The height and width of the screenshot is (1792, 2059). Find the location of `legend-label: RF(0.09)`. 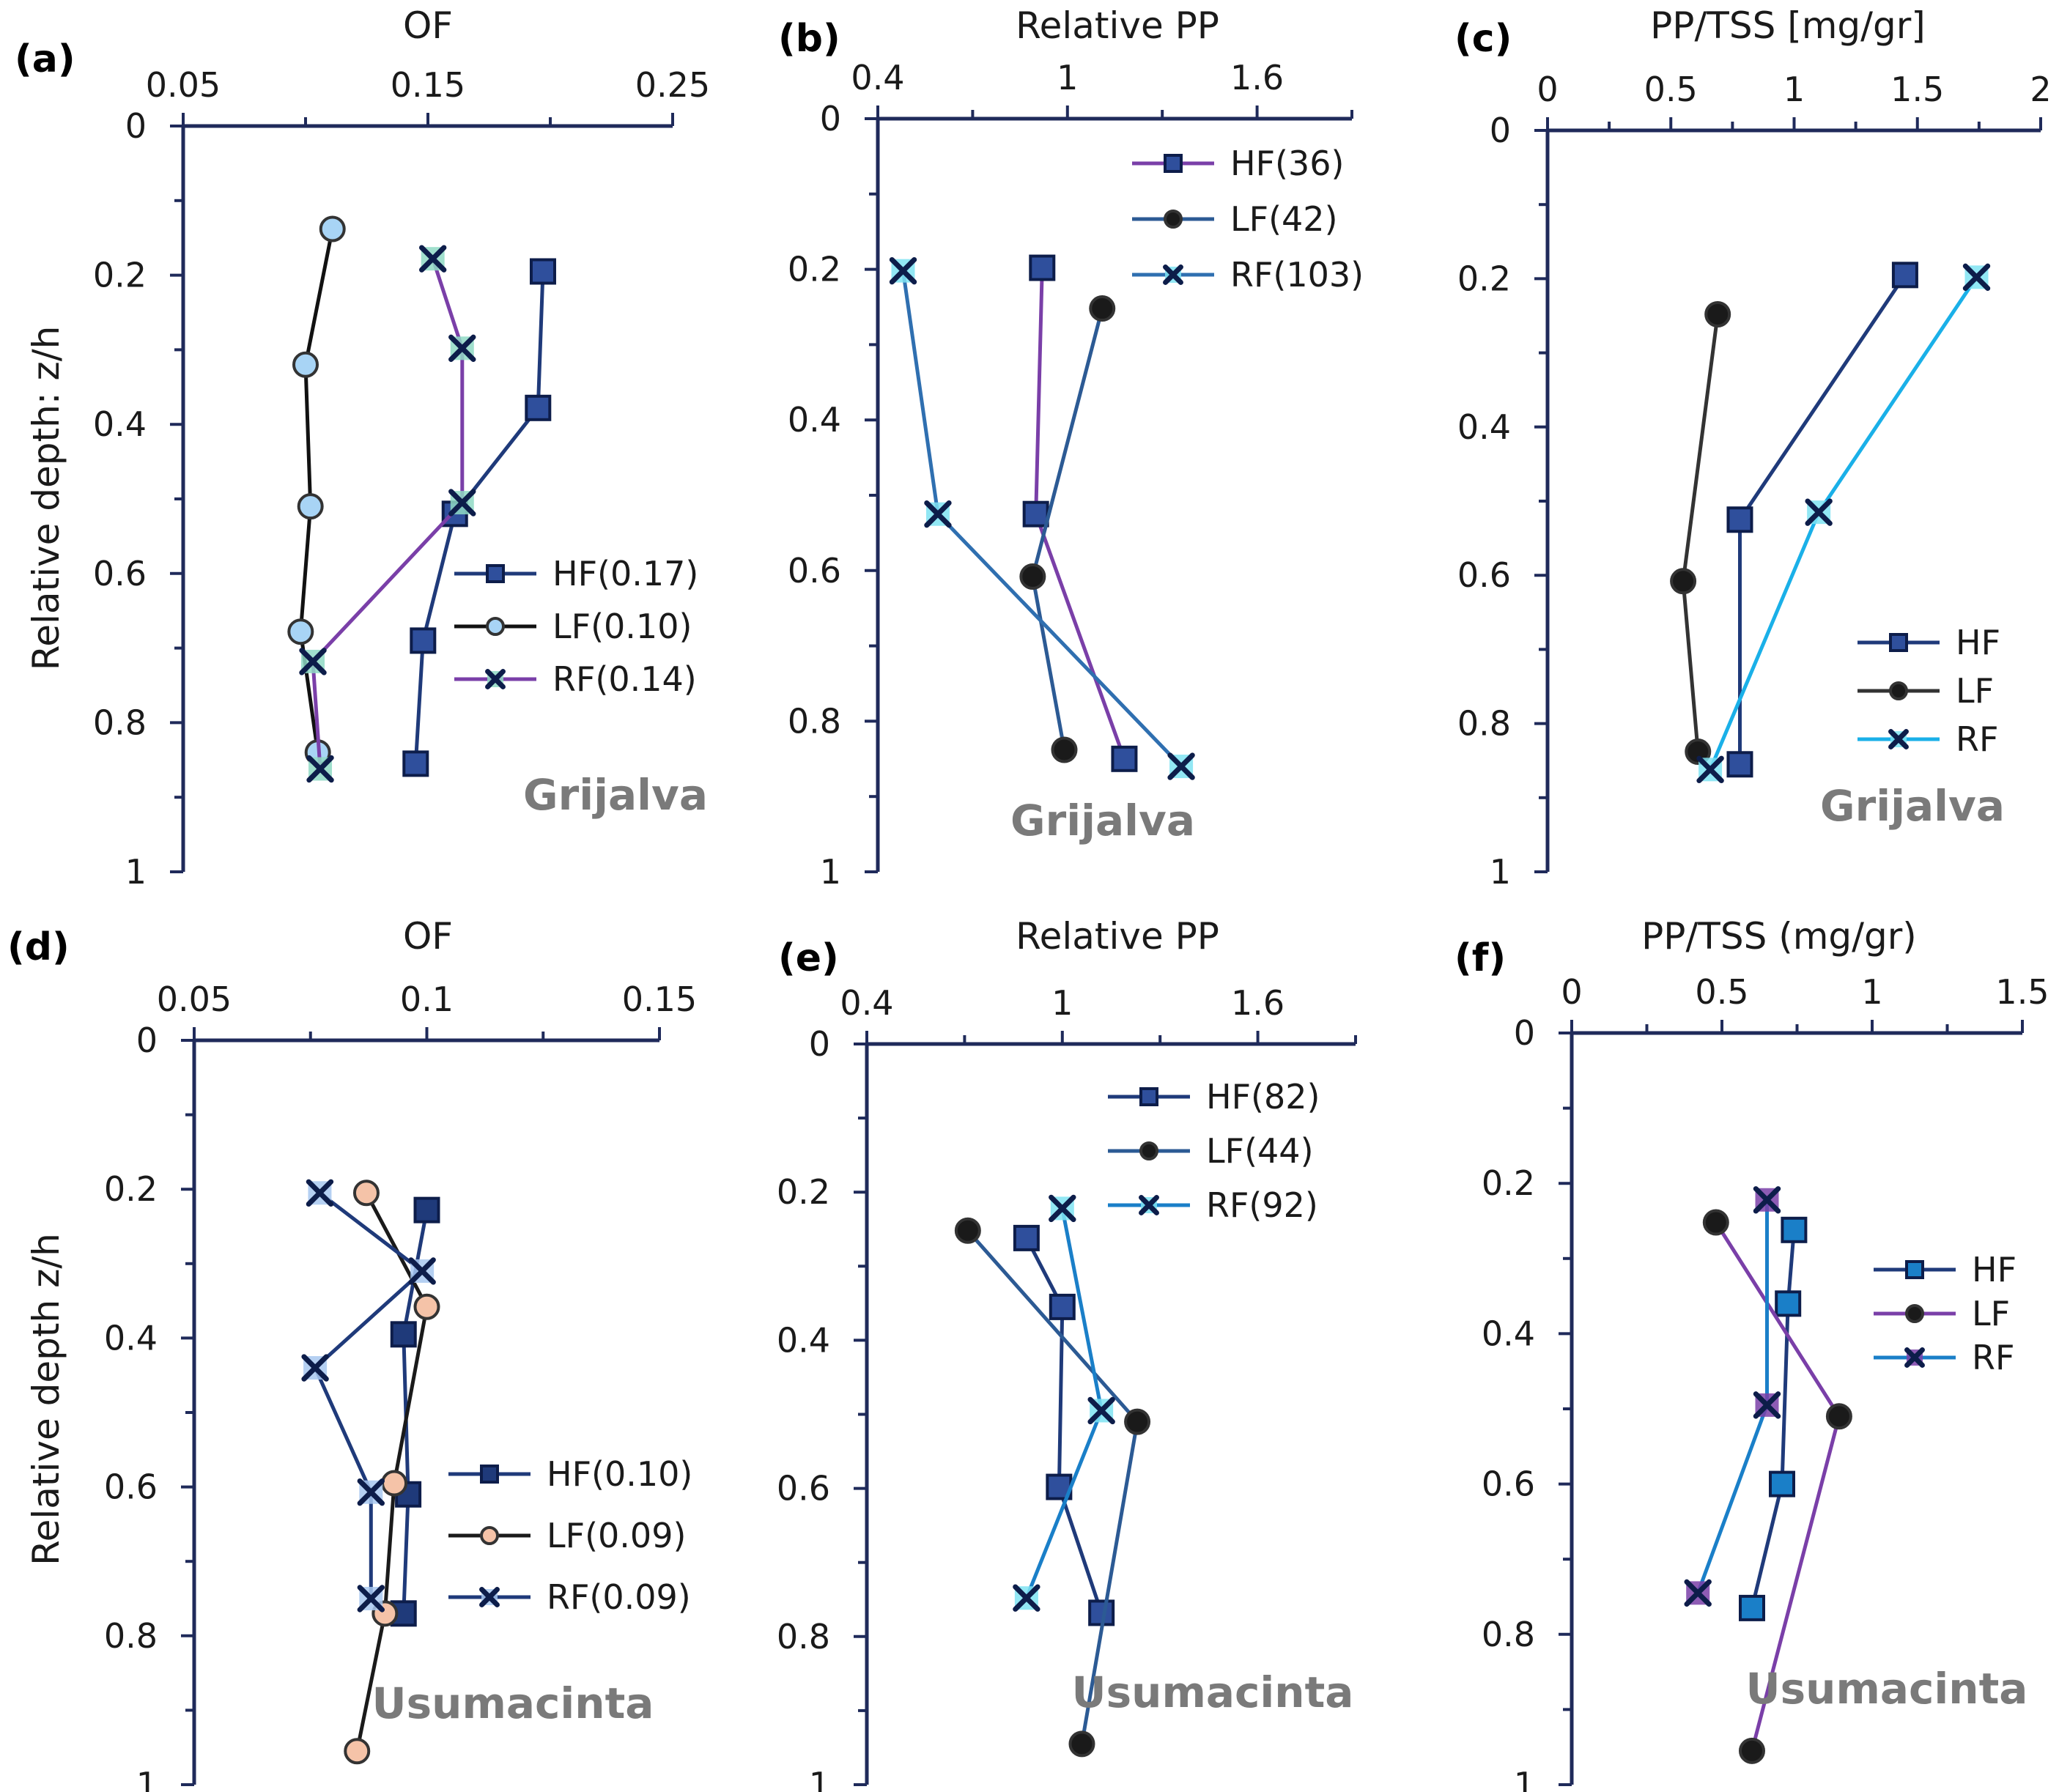

legend-label: RF(0.09) is located at coordinates (619, 1597).